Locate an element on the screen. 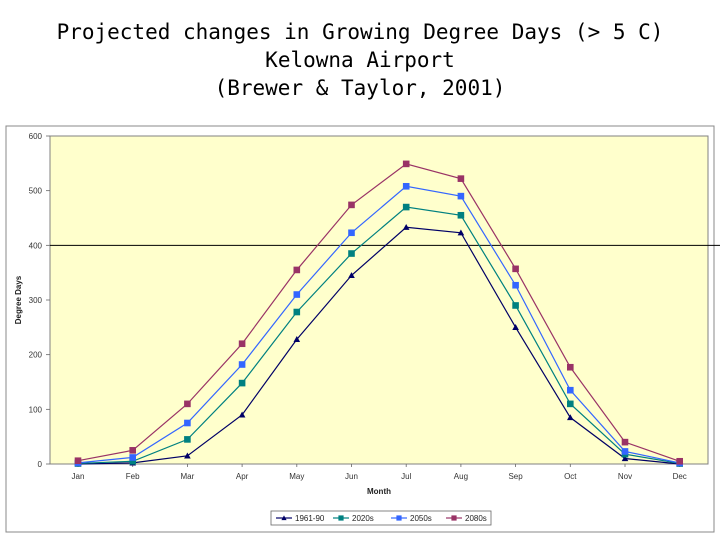  x-tick-label: Jul is located at coordinates (406, 476).